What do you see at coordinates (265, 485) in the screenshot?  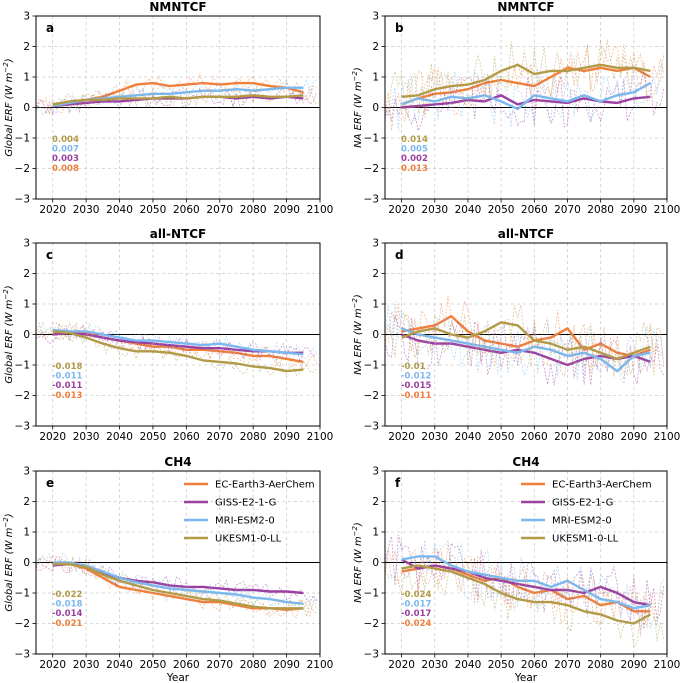 I see `legend-label-EC-Earth3-AerChem: EC-Earth3-AerChem` at bounding box center [265, 485].